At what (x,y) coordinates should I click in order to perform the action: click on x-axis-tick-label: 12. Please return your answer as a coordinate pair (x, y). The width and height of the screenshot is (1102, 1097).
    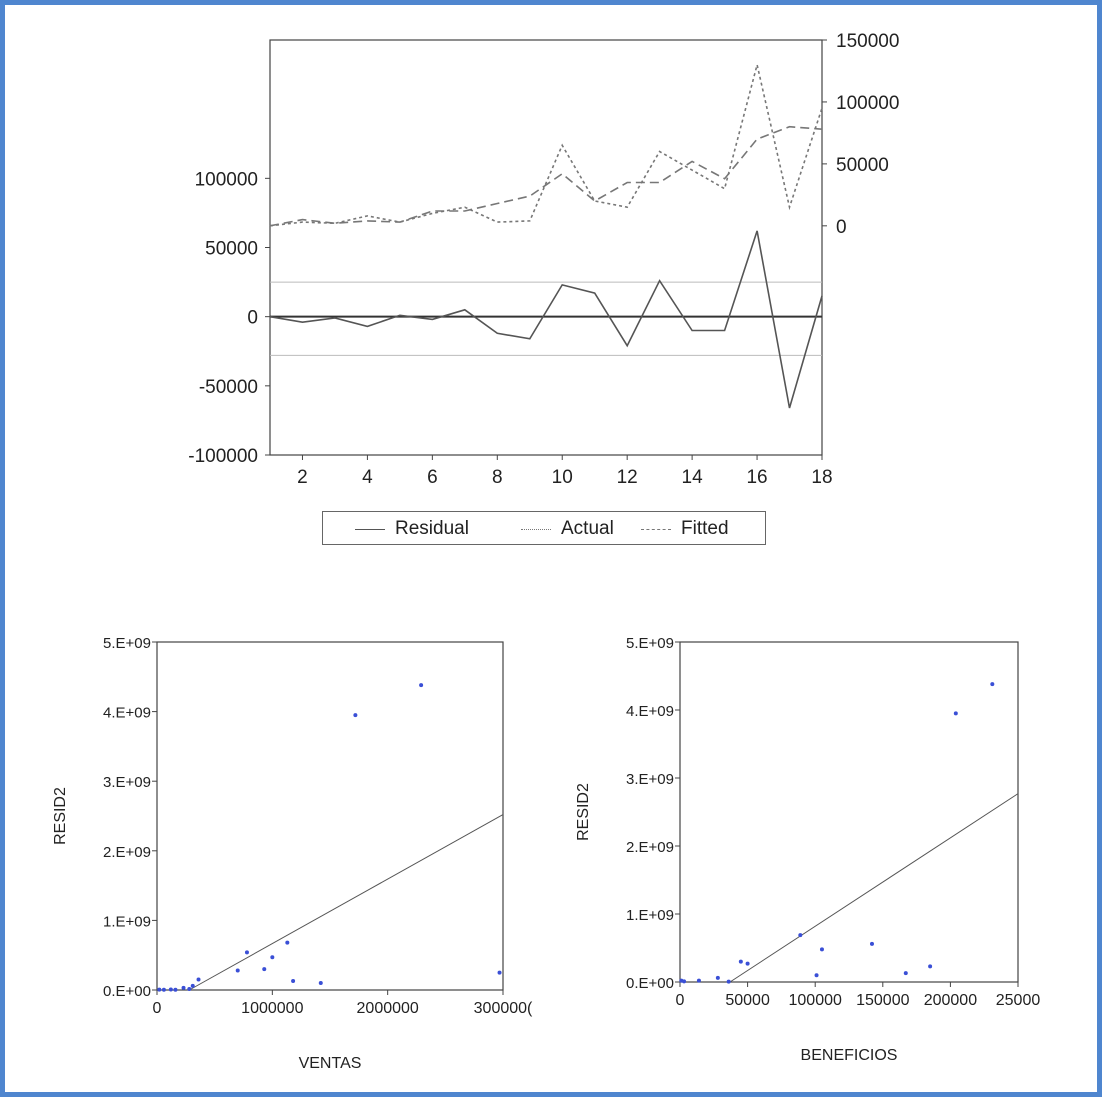
    Looking at the image, I should click on (627, 477).